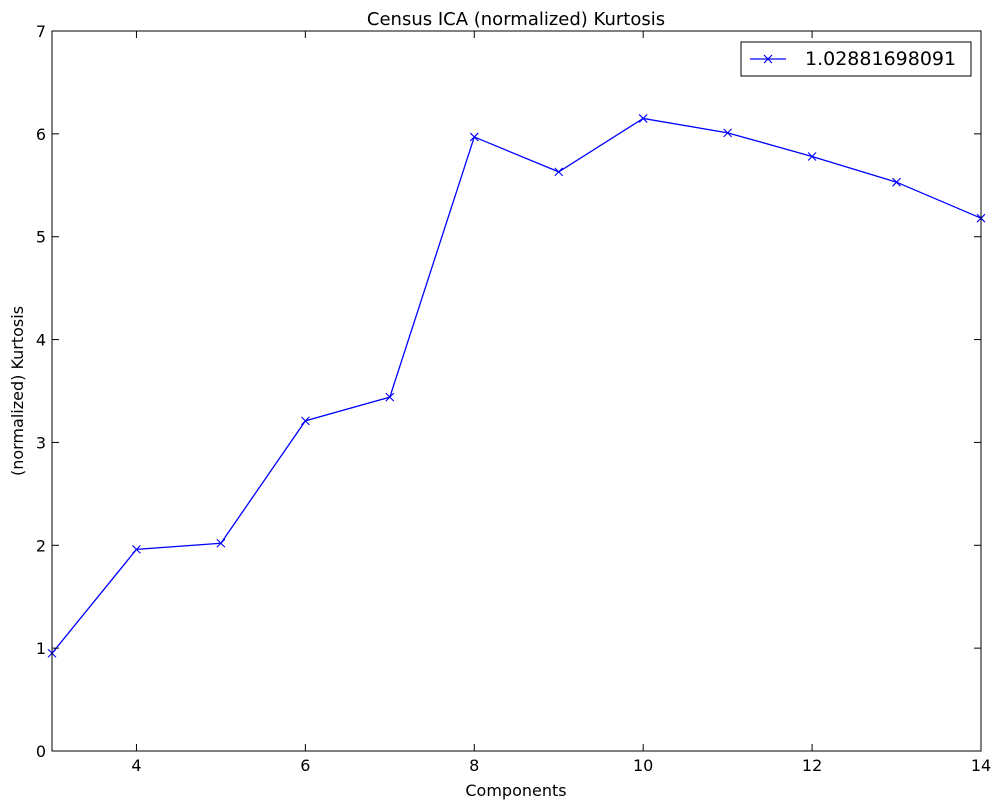 The image size is (1001, 810). I want to click on y-tick-label: 4, so click(41, 340).